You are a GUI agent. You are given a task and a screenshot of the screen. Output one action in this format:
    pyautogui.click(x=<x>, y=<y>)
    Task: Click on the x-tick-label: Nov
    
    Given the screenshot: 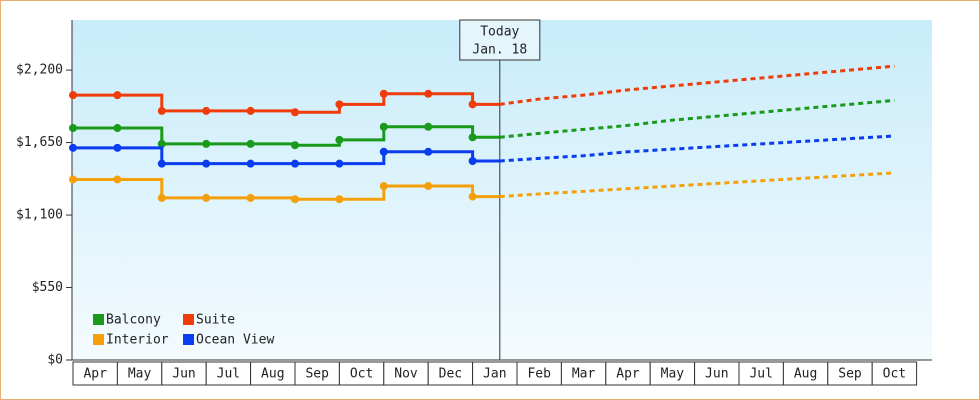 What is the action you would take?
    pyautogui.click(x=406, y=374)
    